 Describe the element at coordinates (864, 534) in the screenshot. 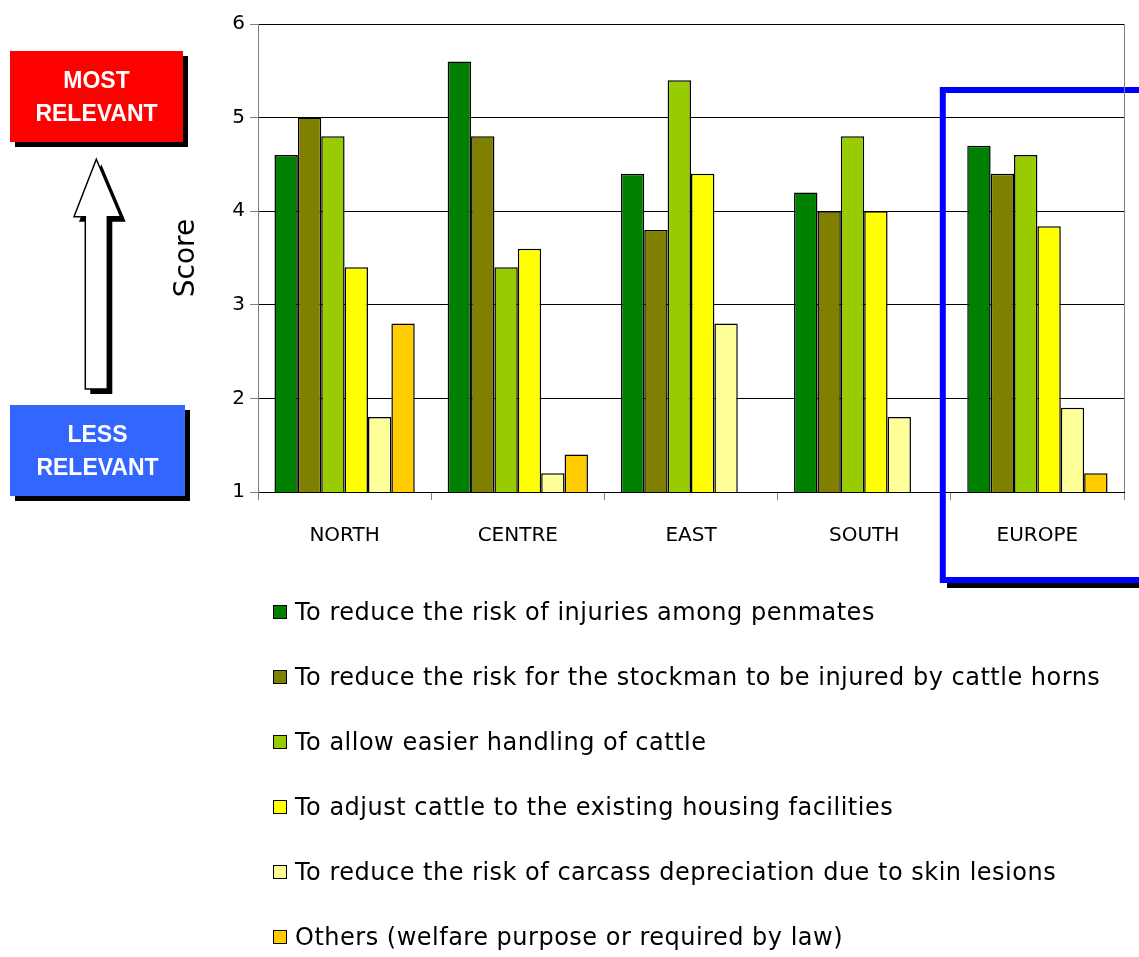

I see `x-tick-label: SOUTH` at that location.